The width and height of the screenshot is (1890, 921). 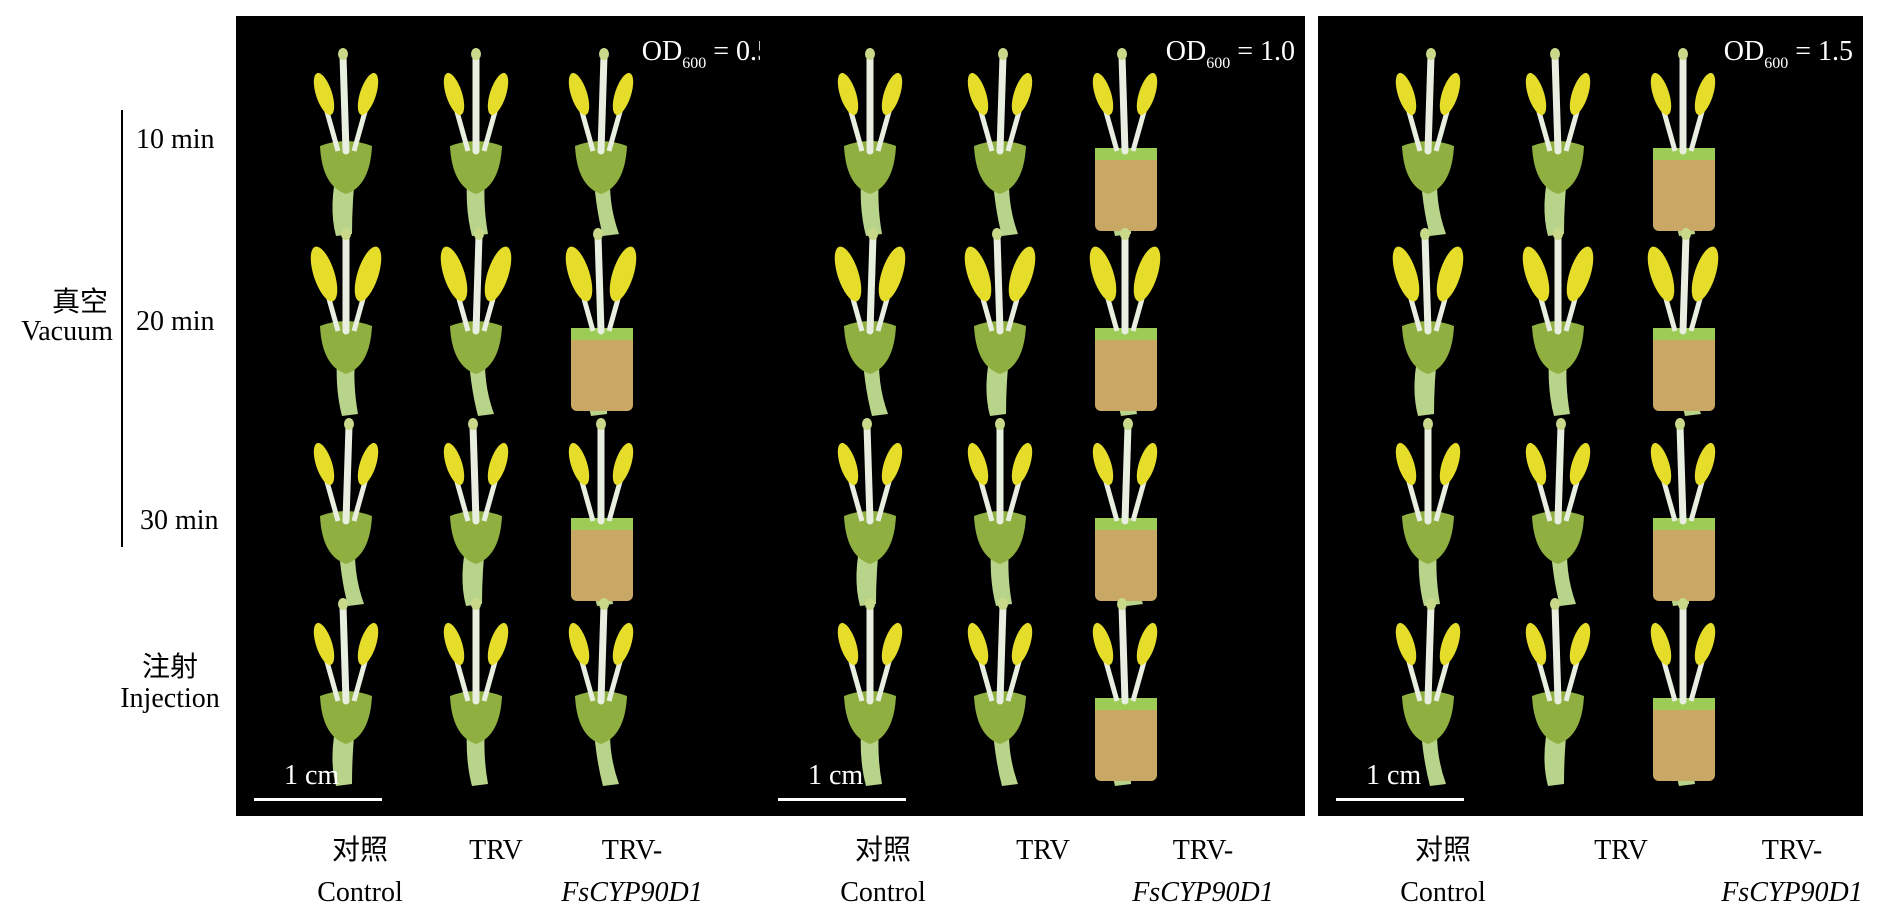 What do you see at coordinates (706, 54) in the screenshot?
I see `od-label: OD600 = 0.5` at bounding box center [706, 54].